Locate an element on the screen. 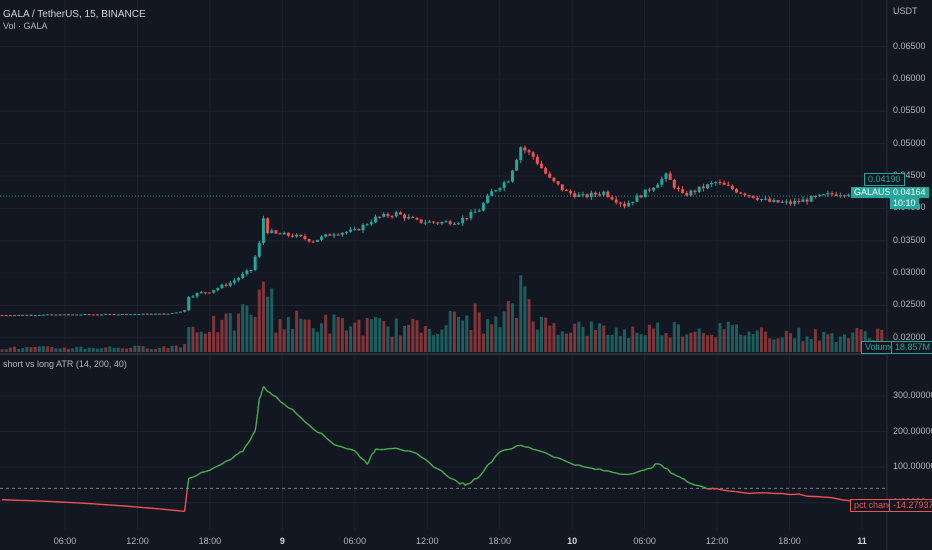 The height and width of the screenshot is (550, 932). time-tick-label: 06:00 is located at coordinates (644, 541).